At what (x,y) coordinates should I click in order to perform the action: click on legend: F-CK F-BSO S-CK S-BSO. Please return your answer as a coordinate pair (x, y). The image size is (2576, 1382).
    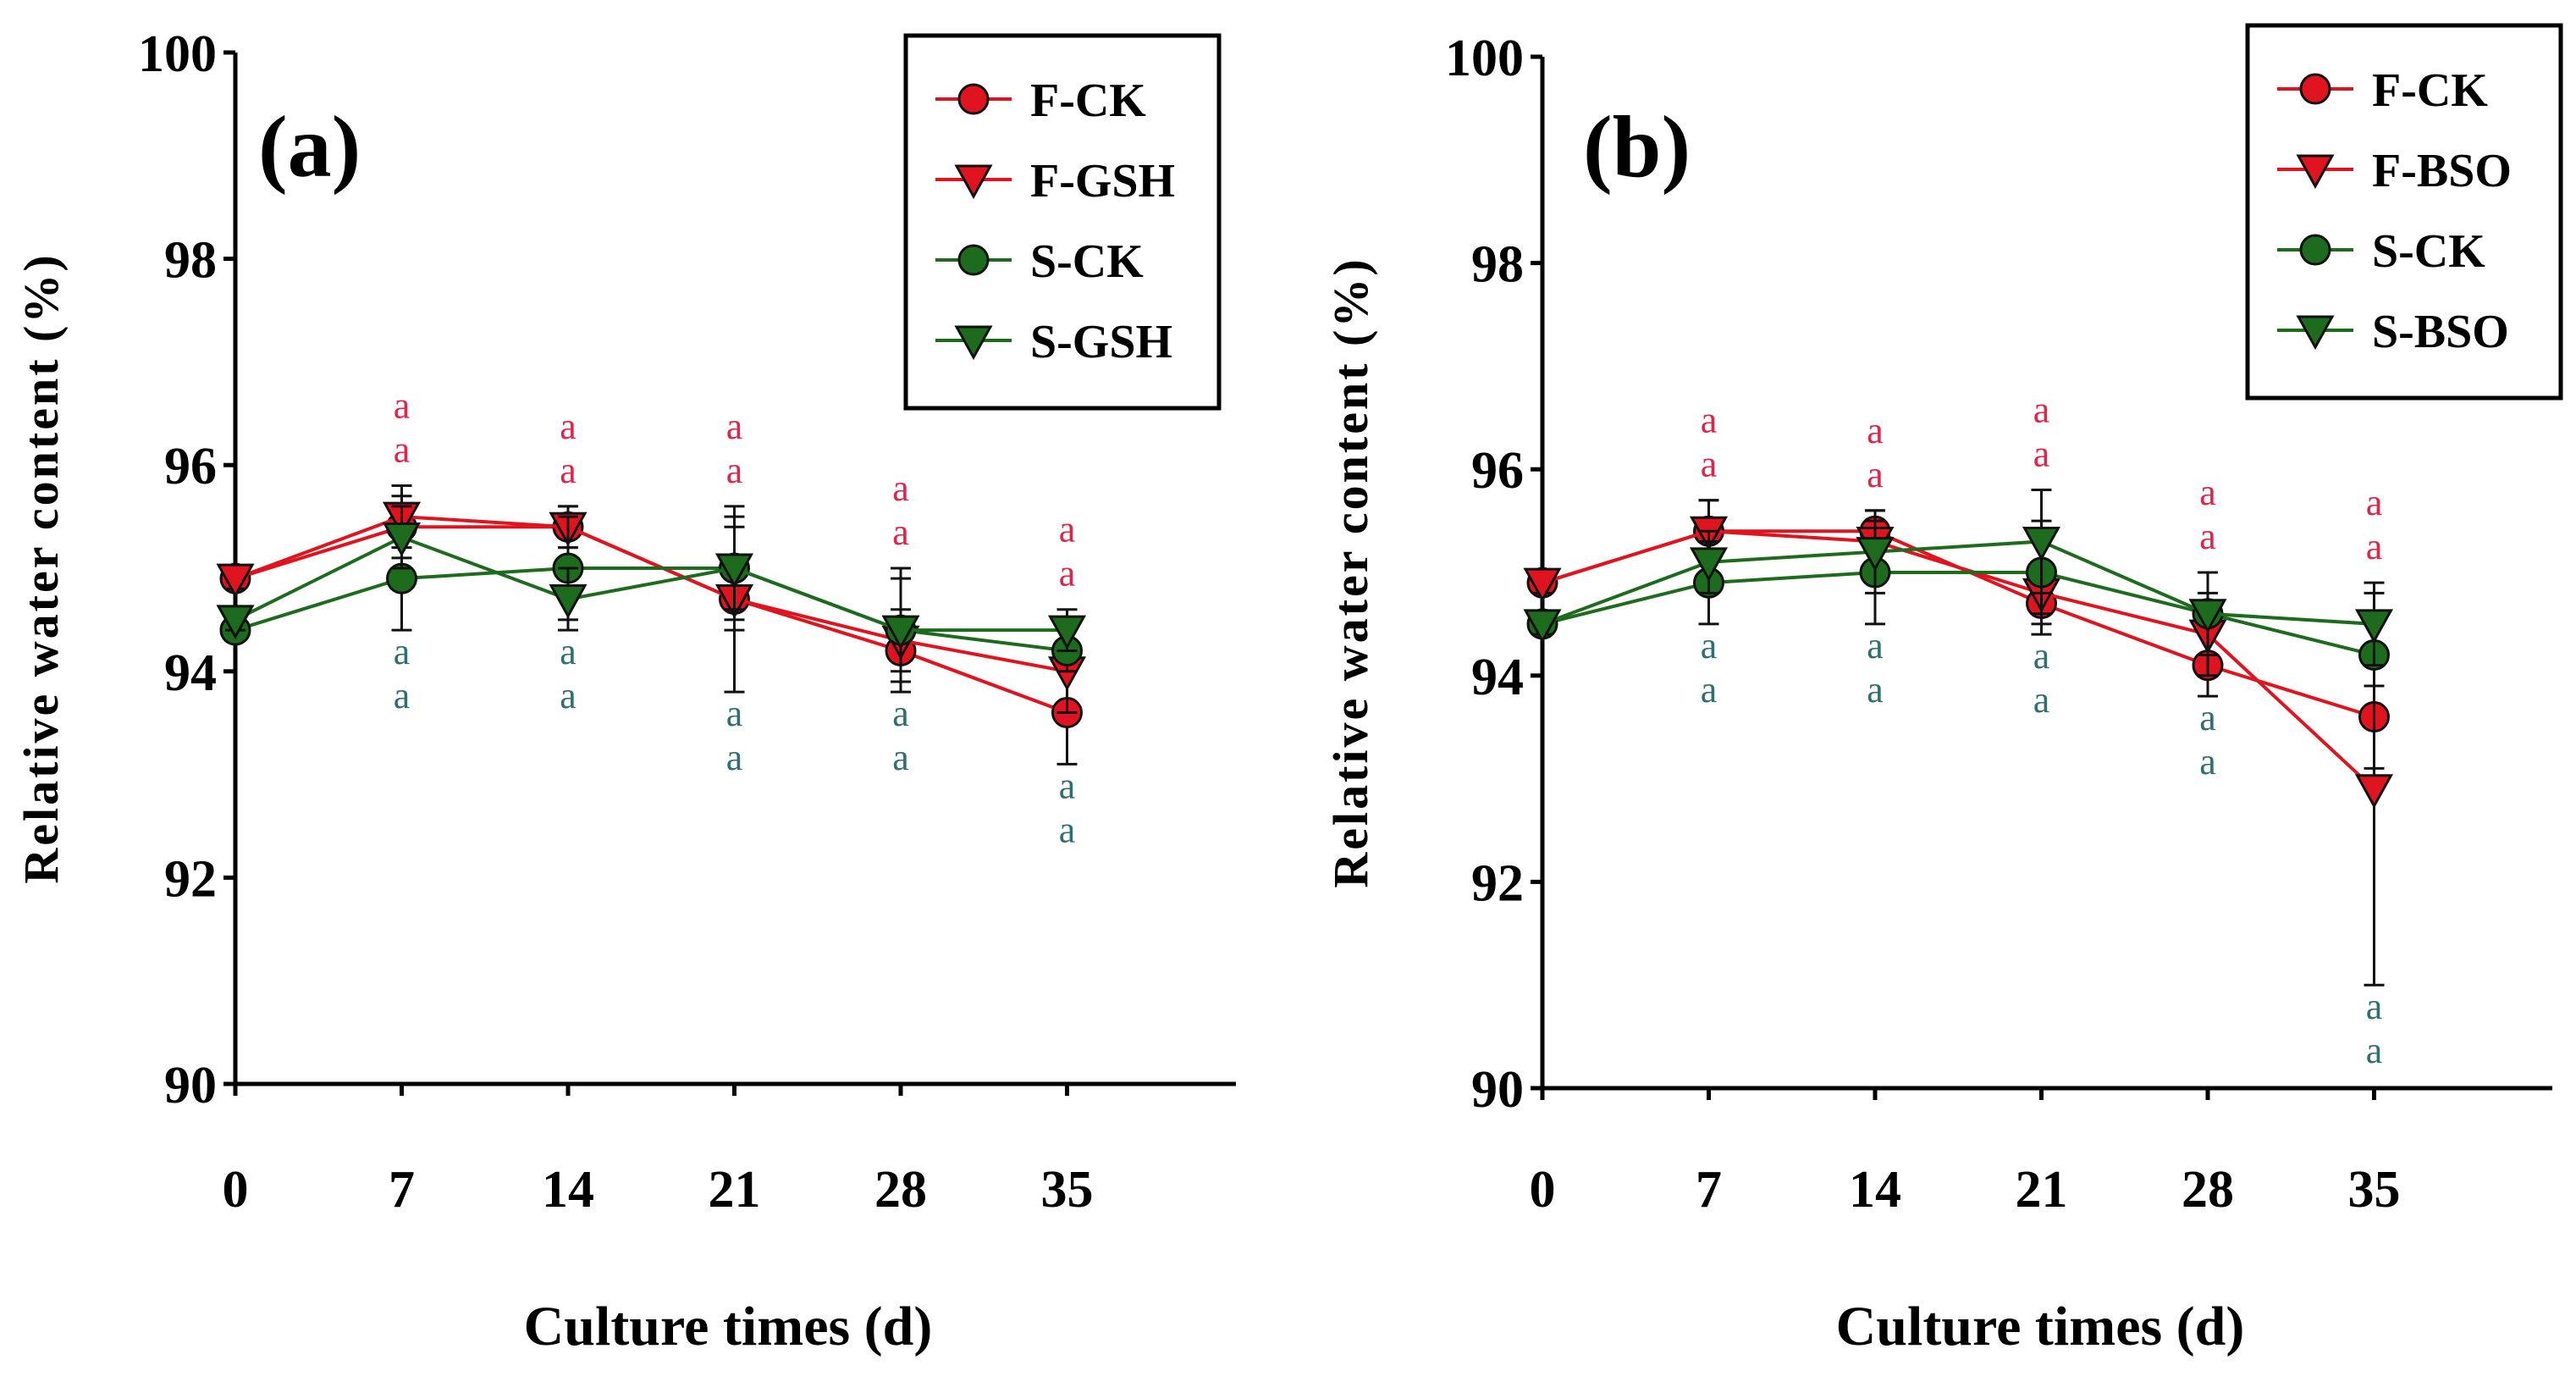
    Looking at the image, I should click on (2404, 212).